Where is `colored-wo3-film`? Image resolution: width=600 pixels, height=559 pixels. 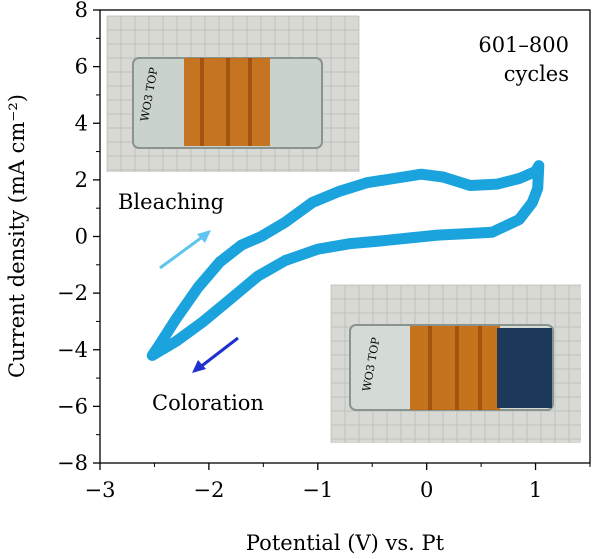
colored-wo3-film is located at coordinates (524, 368).